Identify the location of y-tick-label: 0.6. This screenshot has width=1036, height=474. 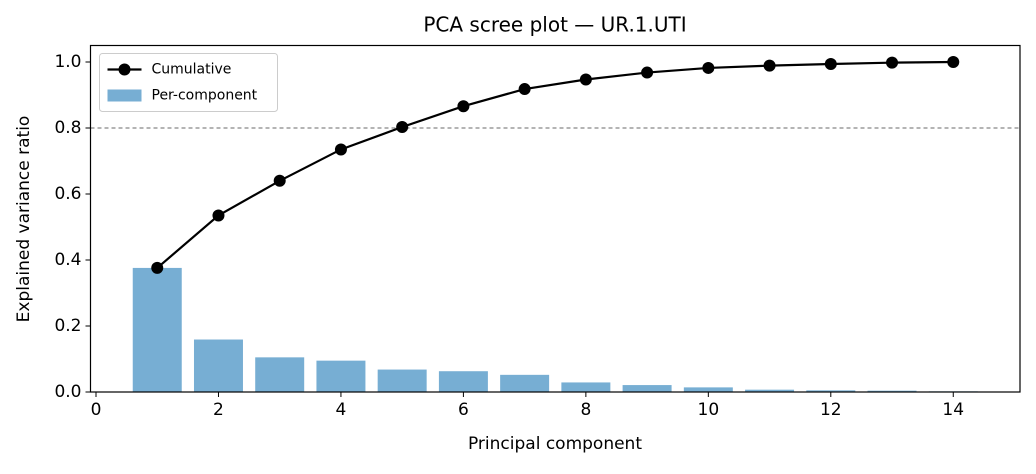
(67, 194).